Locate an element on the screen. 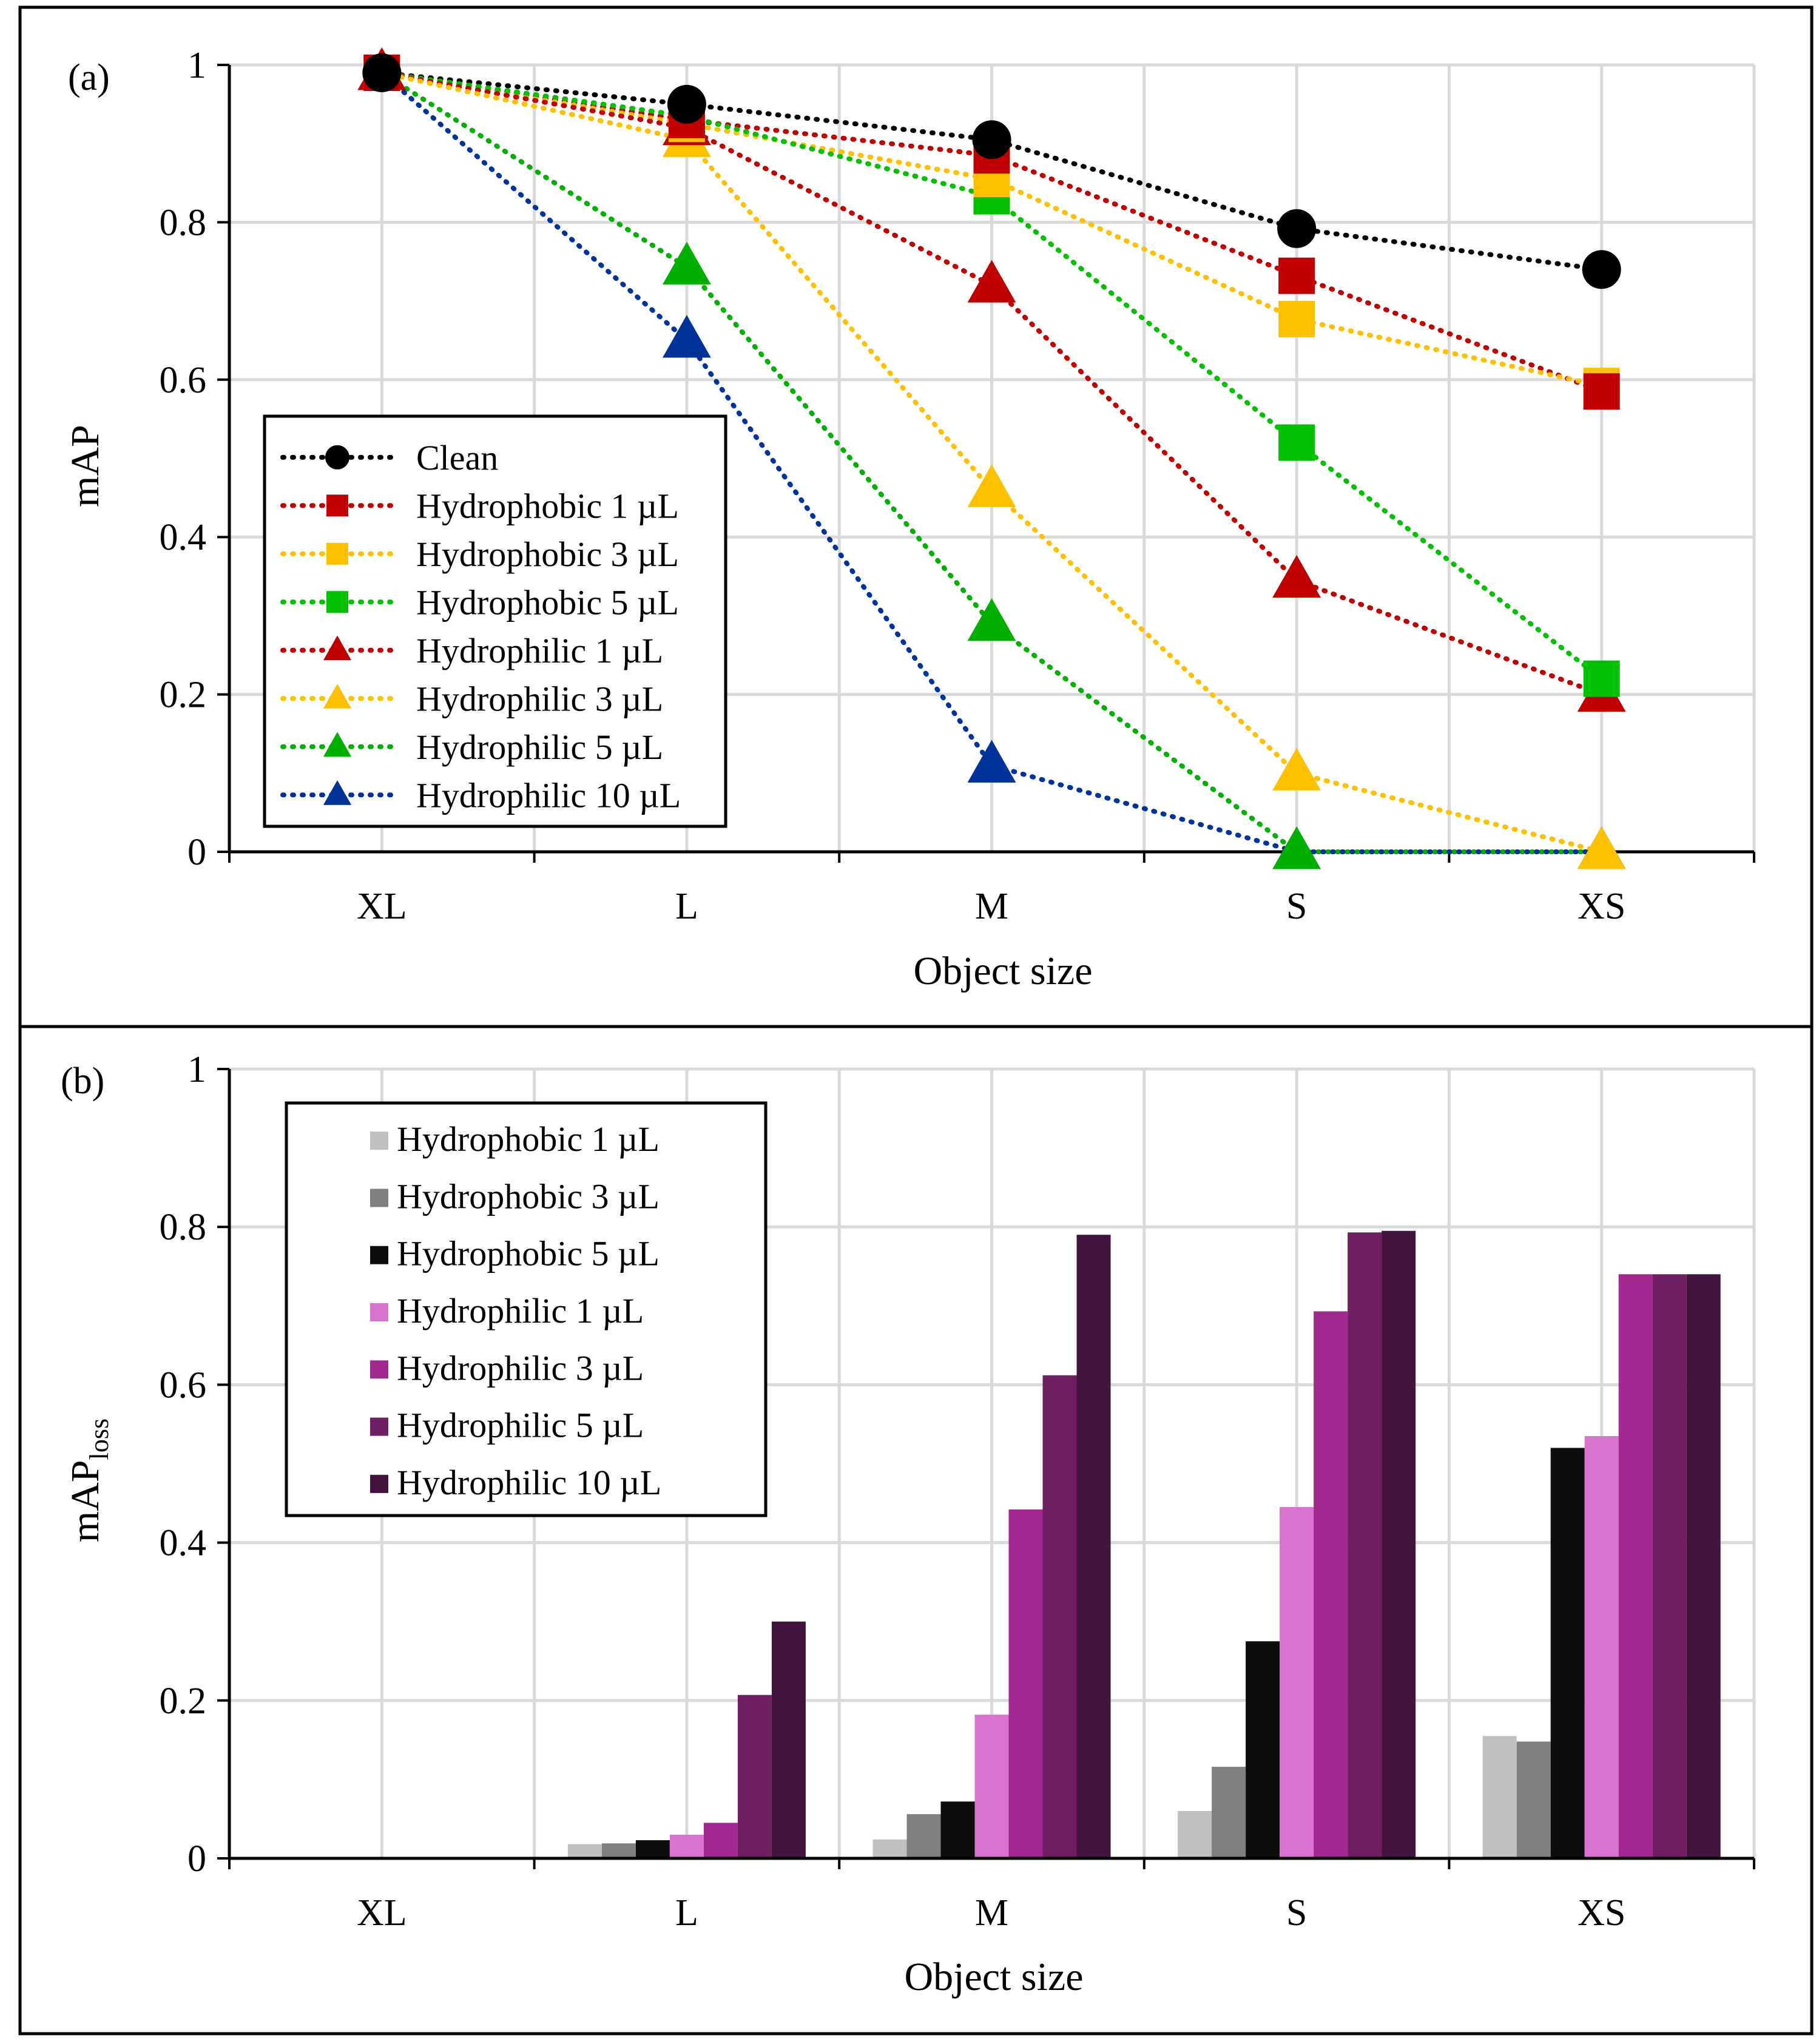  a-legend-marker-hydrophilic-1-ul is located at coordinates (337, 648).